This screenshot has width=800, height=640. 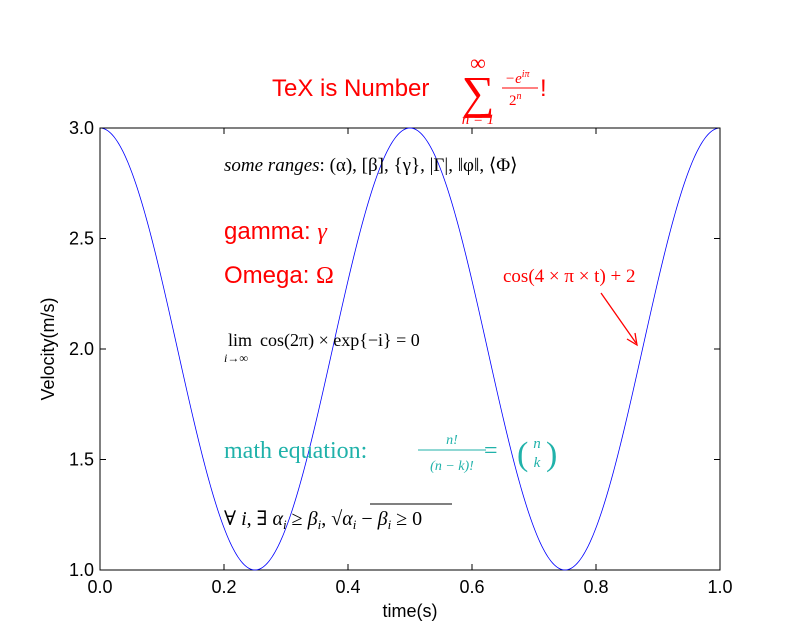 What do you see at coordinates (569, 276) in the screenshot?
I see `arrow-label: cos(4 × π × t) + 2` at bounding box center [569, 276].